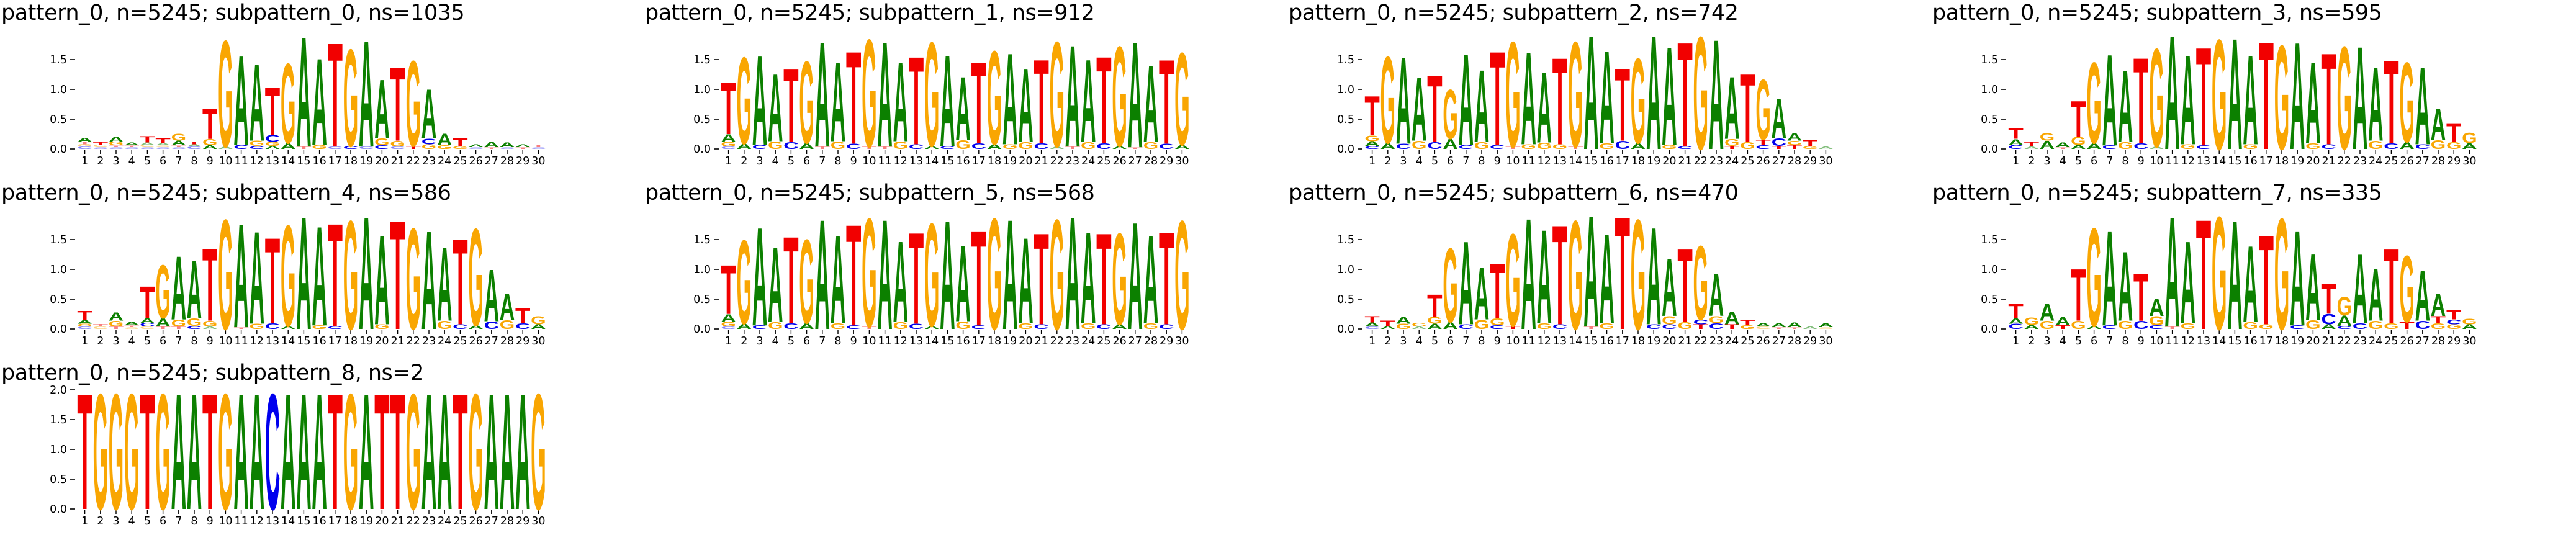 This screenshot has height=540, width=2576. I want to click on x-tick-label: 24, so click(2375, 161).